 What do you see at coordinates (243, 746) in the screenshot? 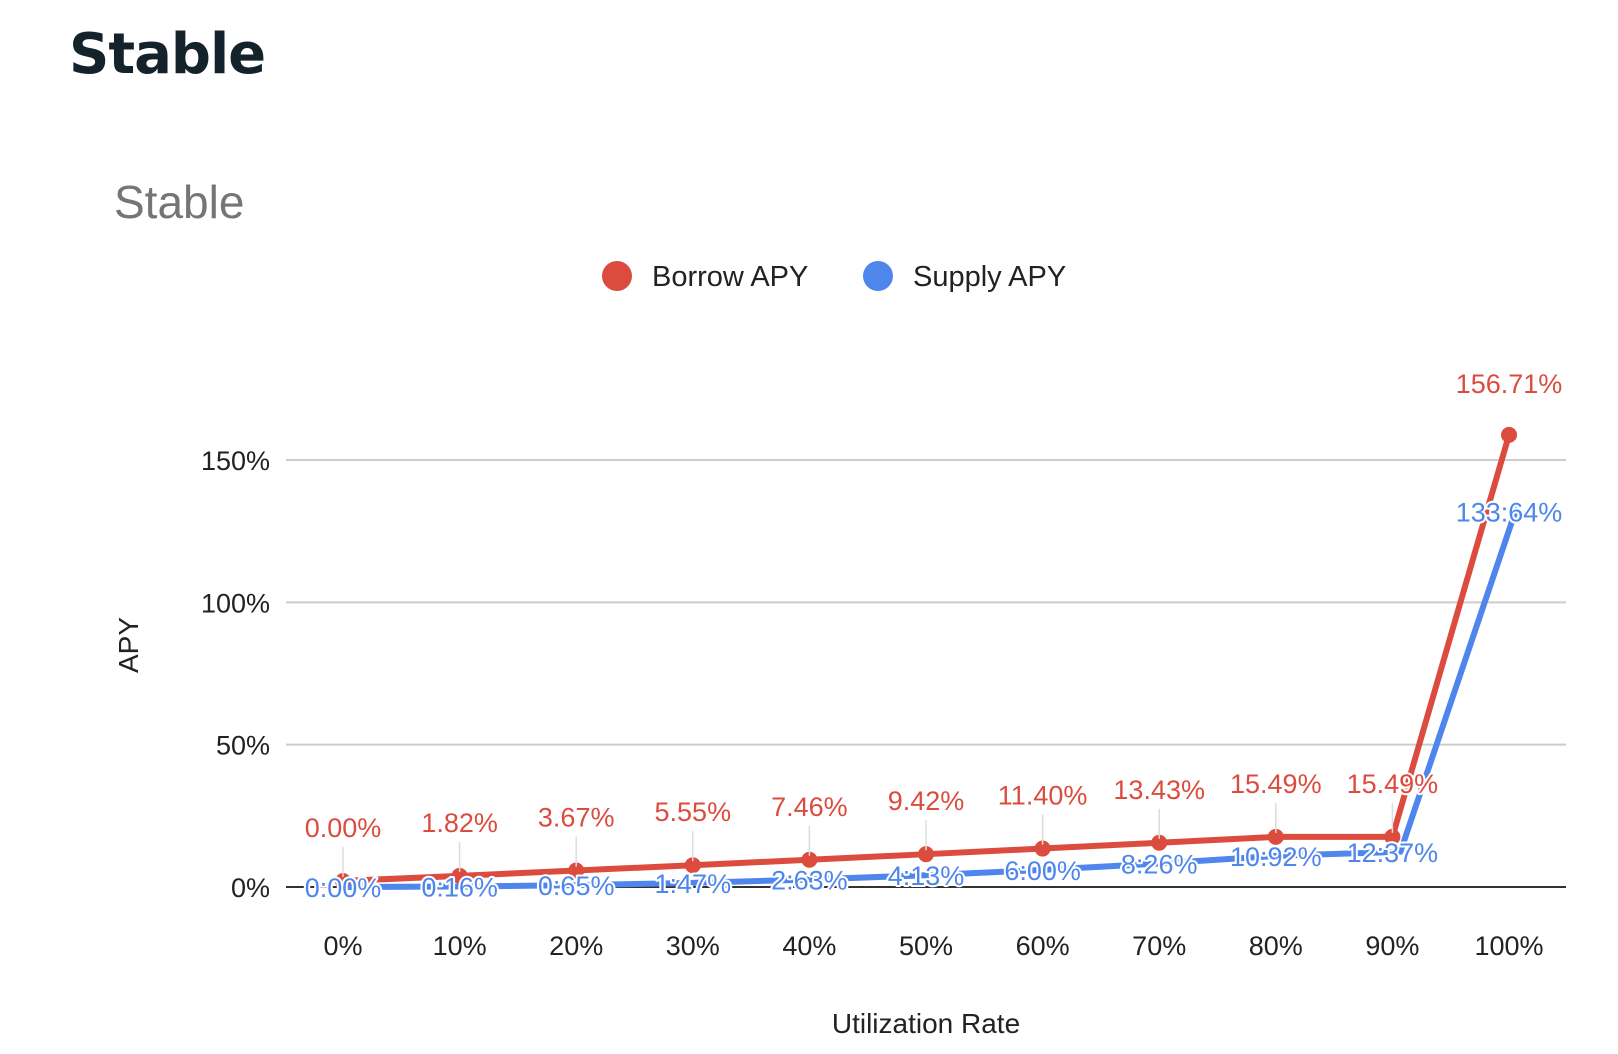
I see `y-tick-label: 50%` at bounding box center [243, 746].